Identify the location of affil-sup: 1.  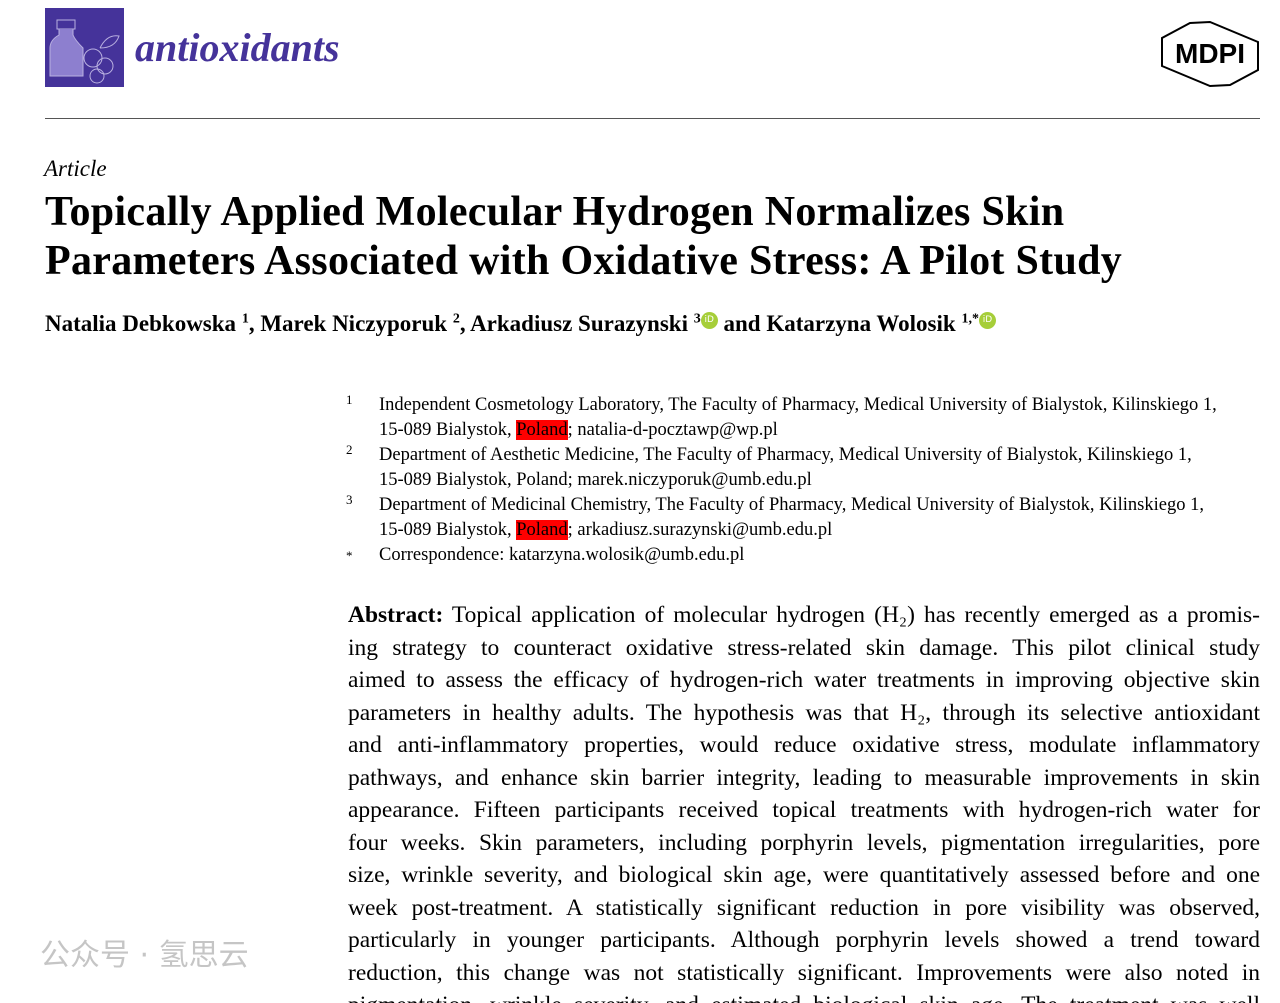
(245, 319).